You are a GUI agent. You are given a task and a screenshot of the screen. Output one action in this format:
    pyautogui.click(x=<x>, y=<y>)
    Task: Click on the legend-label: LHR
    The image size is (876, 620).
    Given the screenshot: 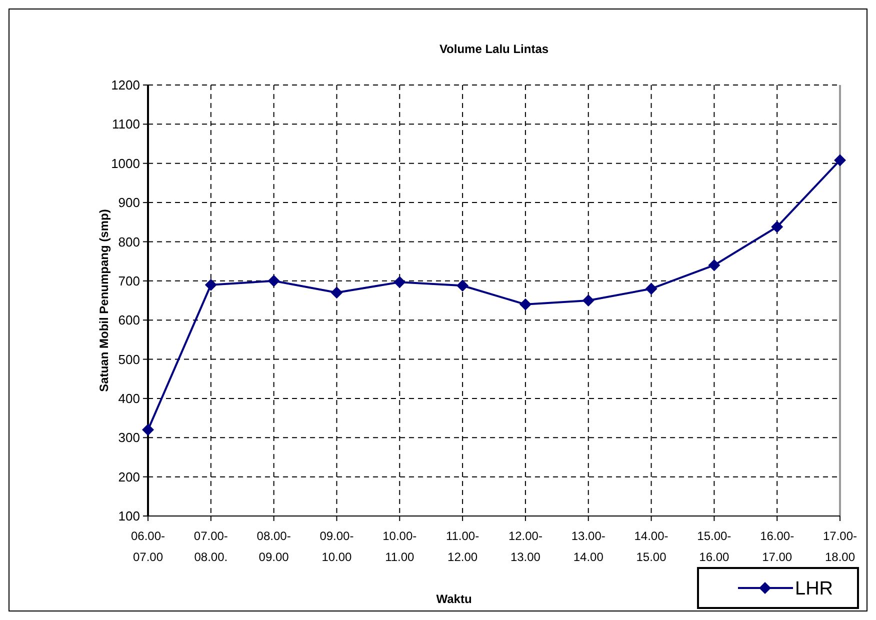 What is the action you would take?
    pyautogui.click(x=814, y=589)
    